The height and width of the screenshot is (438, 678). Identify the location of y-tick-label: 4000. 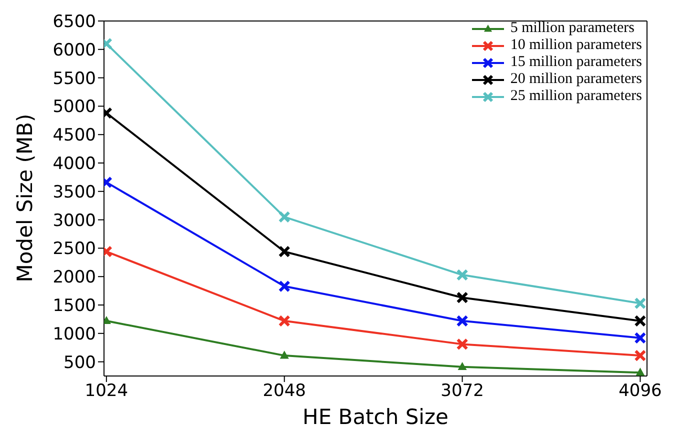
(74, 164).